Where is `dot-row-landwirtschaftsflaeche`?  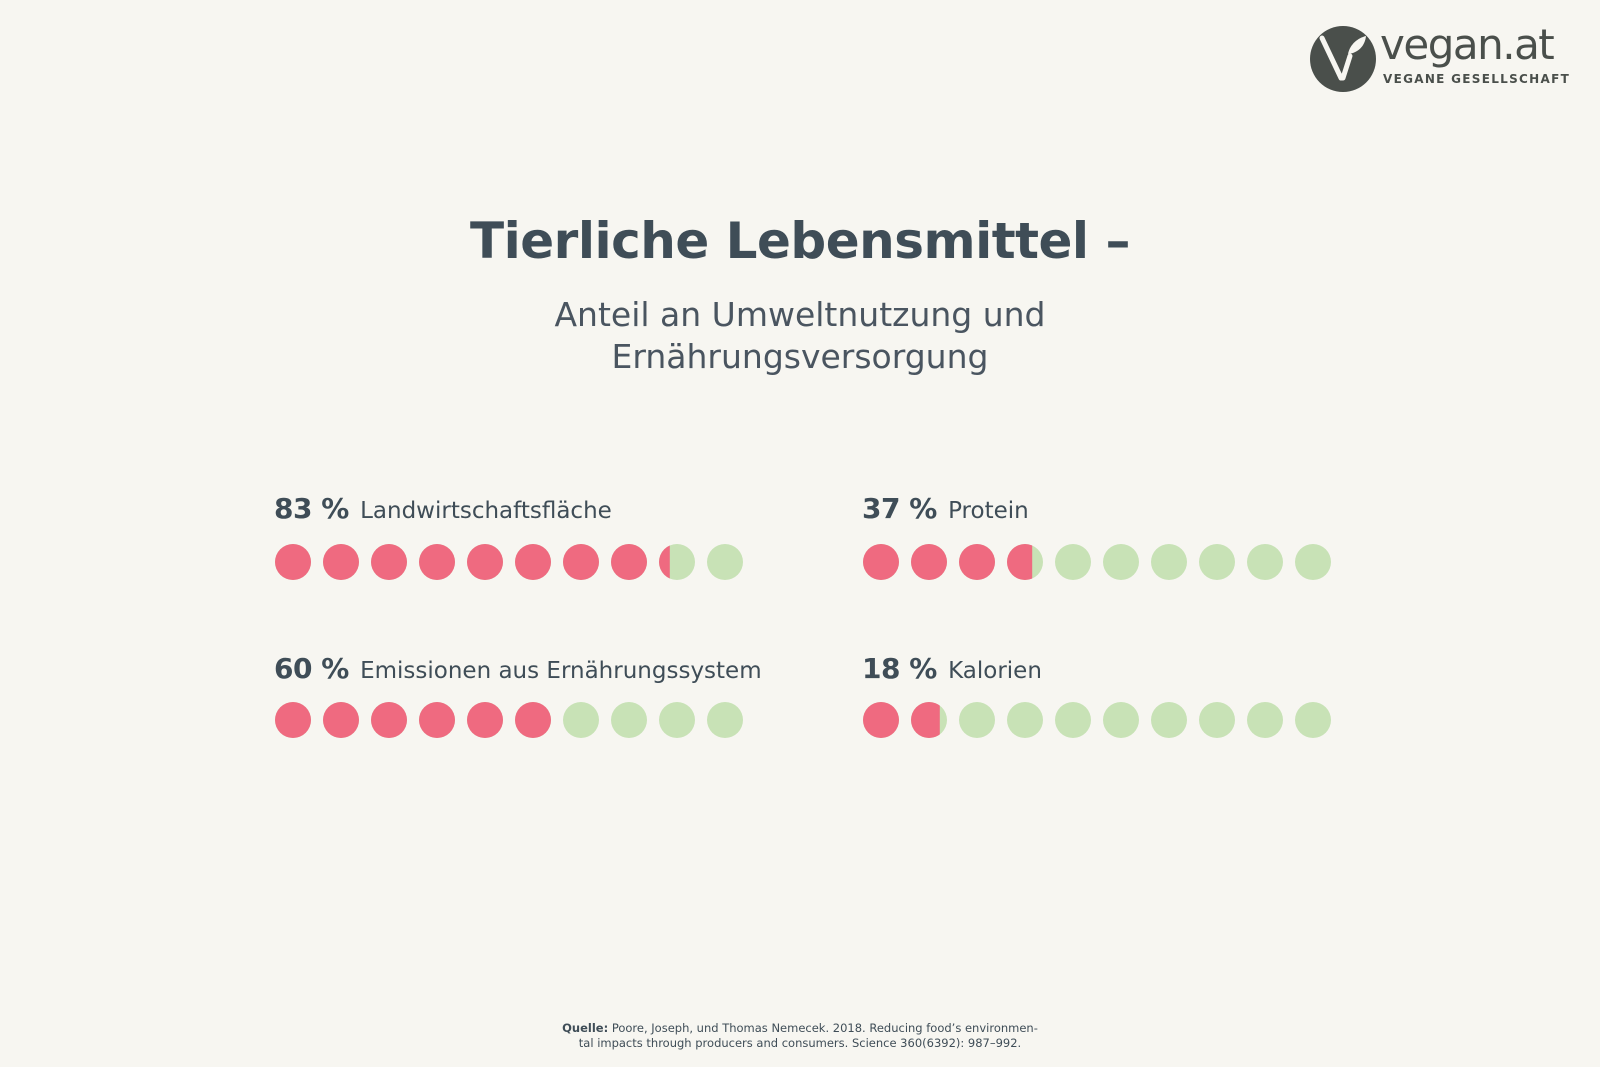
dot-row-landwirtschaftsflaeche is located at coordinates (509, 562).